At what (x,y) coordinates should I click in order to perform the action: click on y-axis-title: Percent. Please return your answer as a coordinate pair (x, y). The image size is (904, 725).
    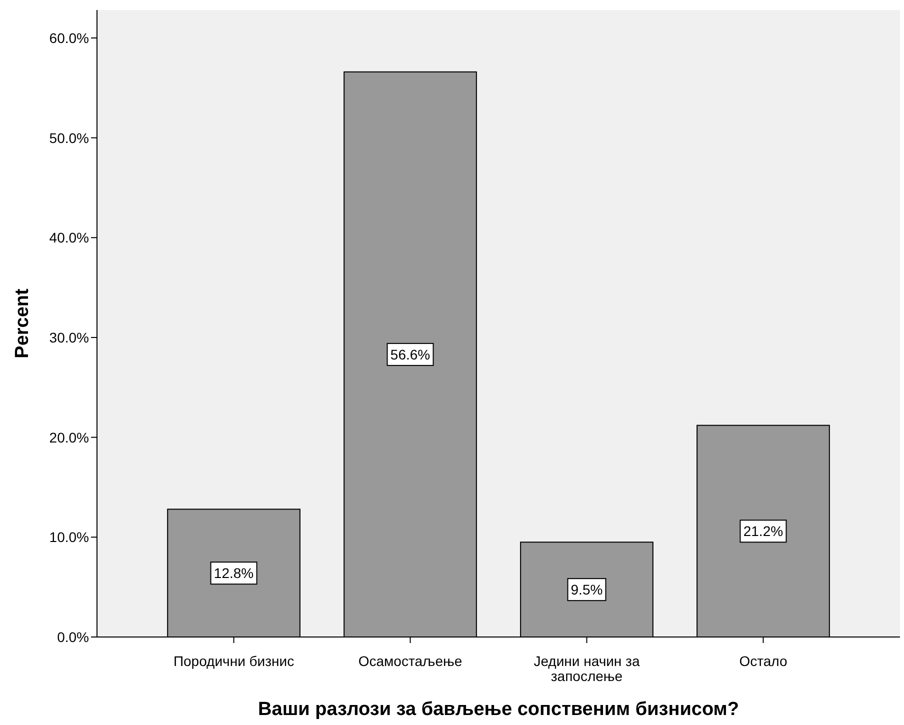
    Looking at the image, I should click on (22, 323).